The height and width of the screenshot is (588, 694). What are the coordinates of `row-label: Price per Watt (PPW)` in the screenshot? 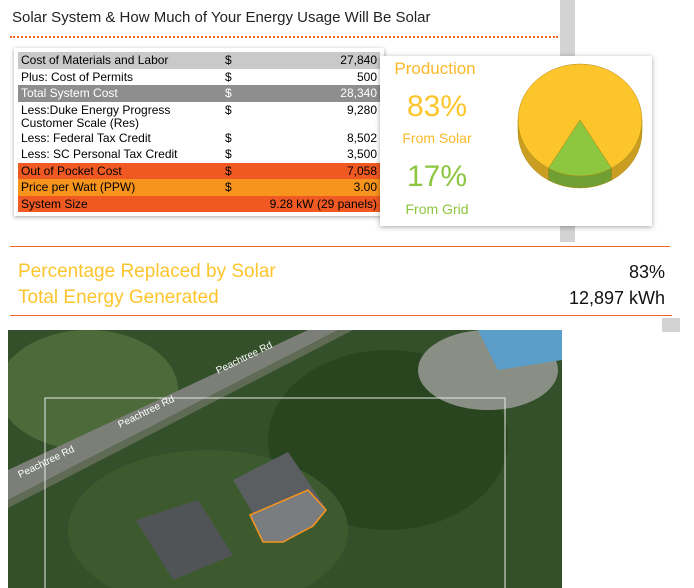 It's located at (116, 187).